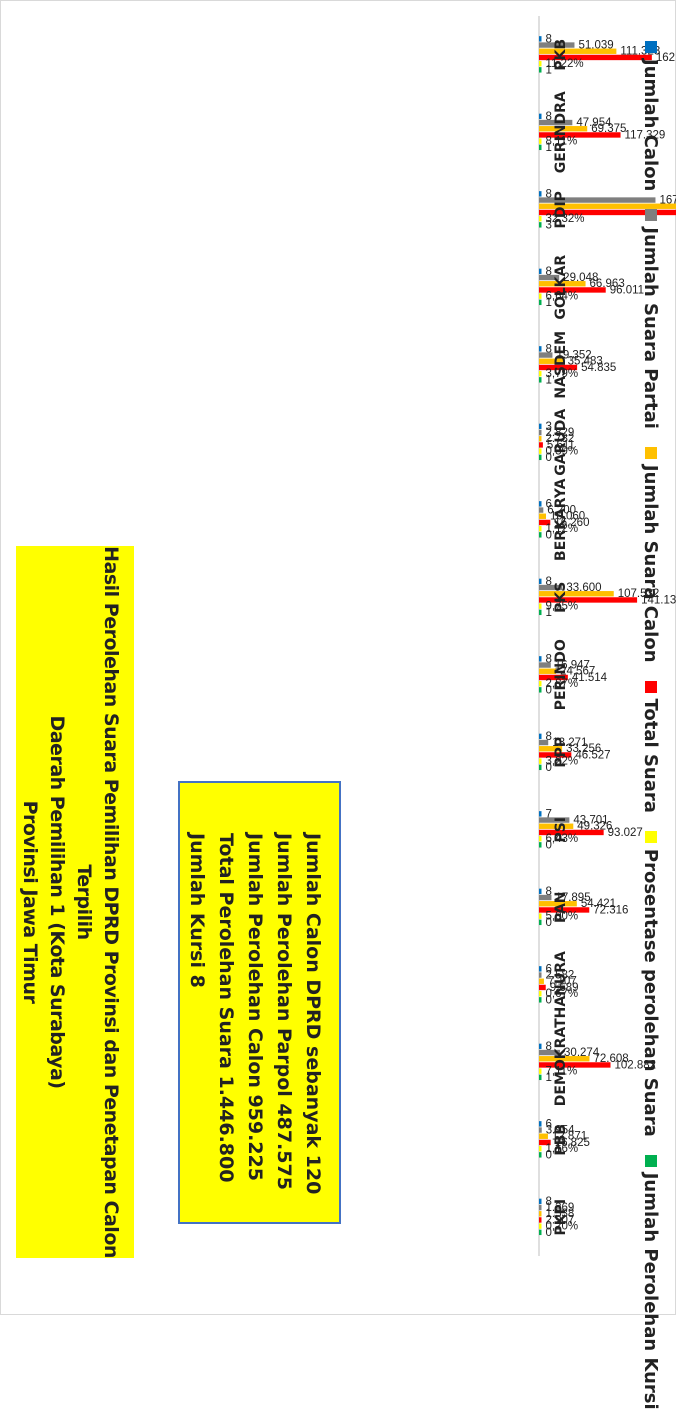  What do you see at coordinates (560, 1208) in the screenshot?
I see `value-label-pkpi-jumlah-suara-partai: 1.369` at bounding box center [560, 1208].